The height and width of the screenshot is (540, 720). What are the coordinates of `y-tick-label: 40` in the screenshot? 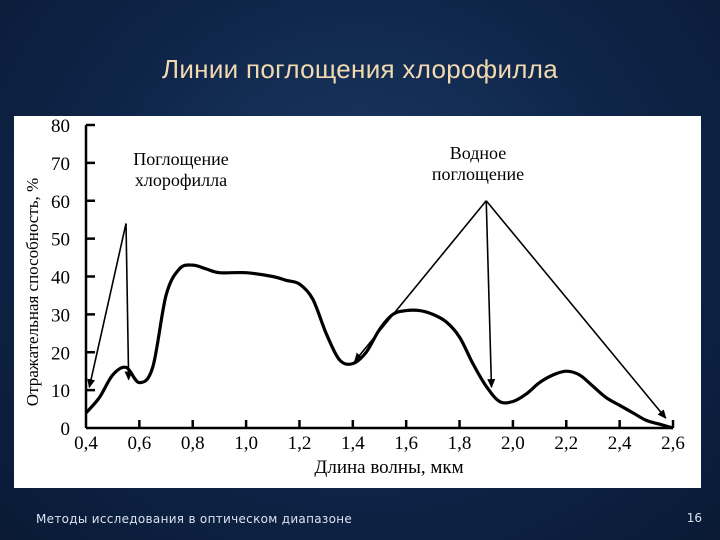 It's located at (60, 278).